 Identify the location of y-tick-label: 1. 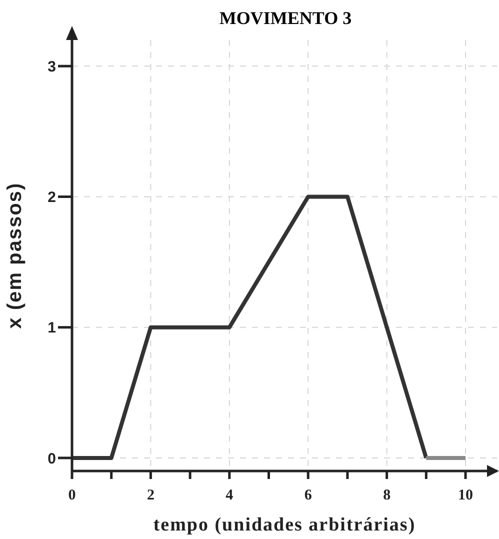
(52, 328).